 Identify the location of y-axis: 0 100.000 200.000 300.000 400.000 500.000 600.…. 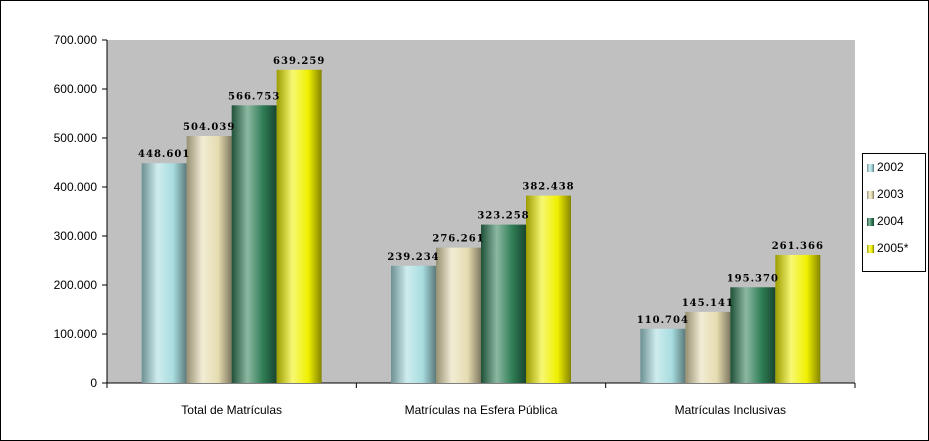
(81, 211).